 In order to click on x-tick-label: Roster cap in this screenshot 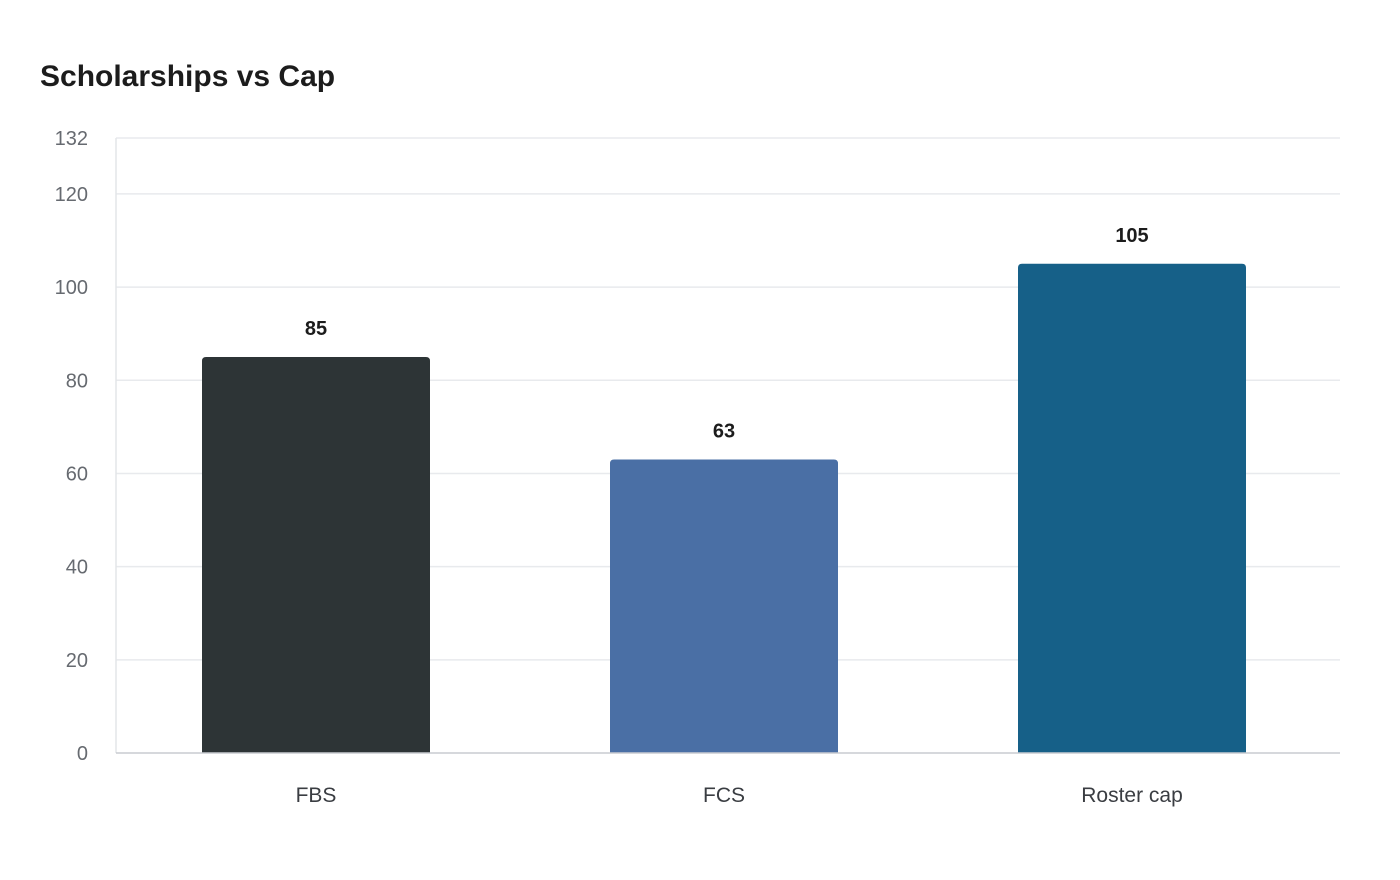, I will do `click(1132, 795)`.